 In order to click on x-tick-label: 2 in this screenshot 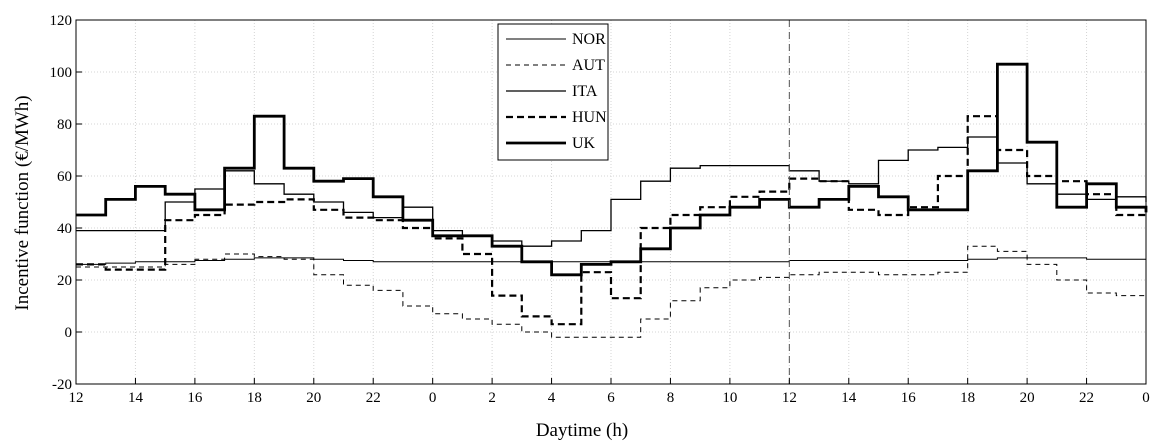, I will do `click(492, 398)`.